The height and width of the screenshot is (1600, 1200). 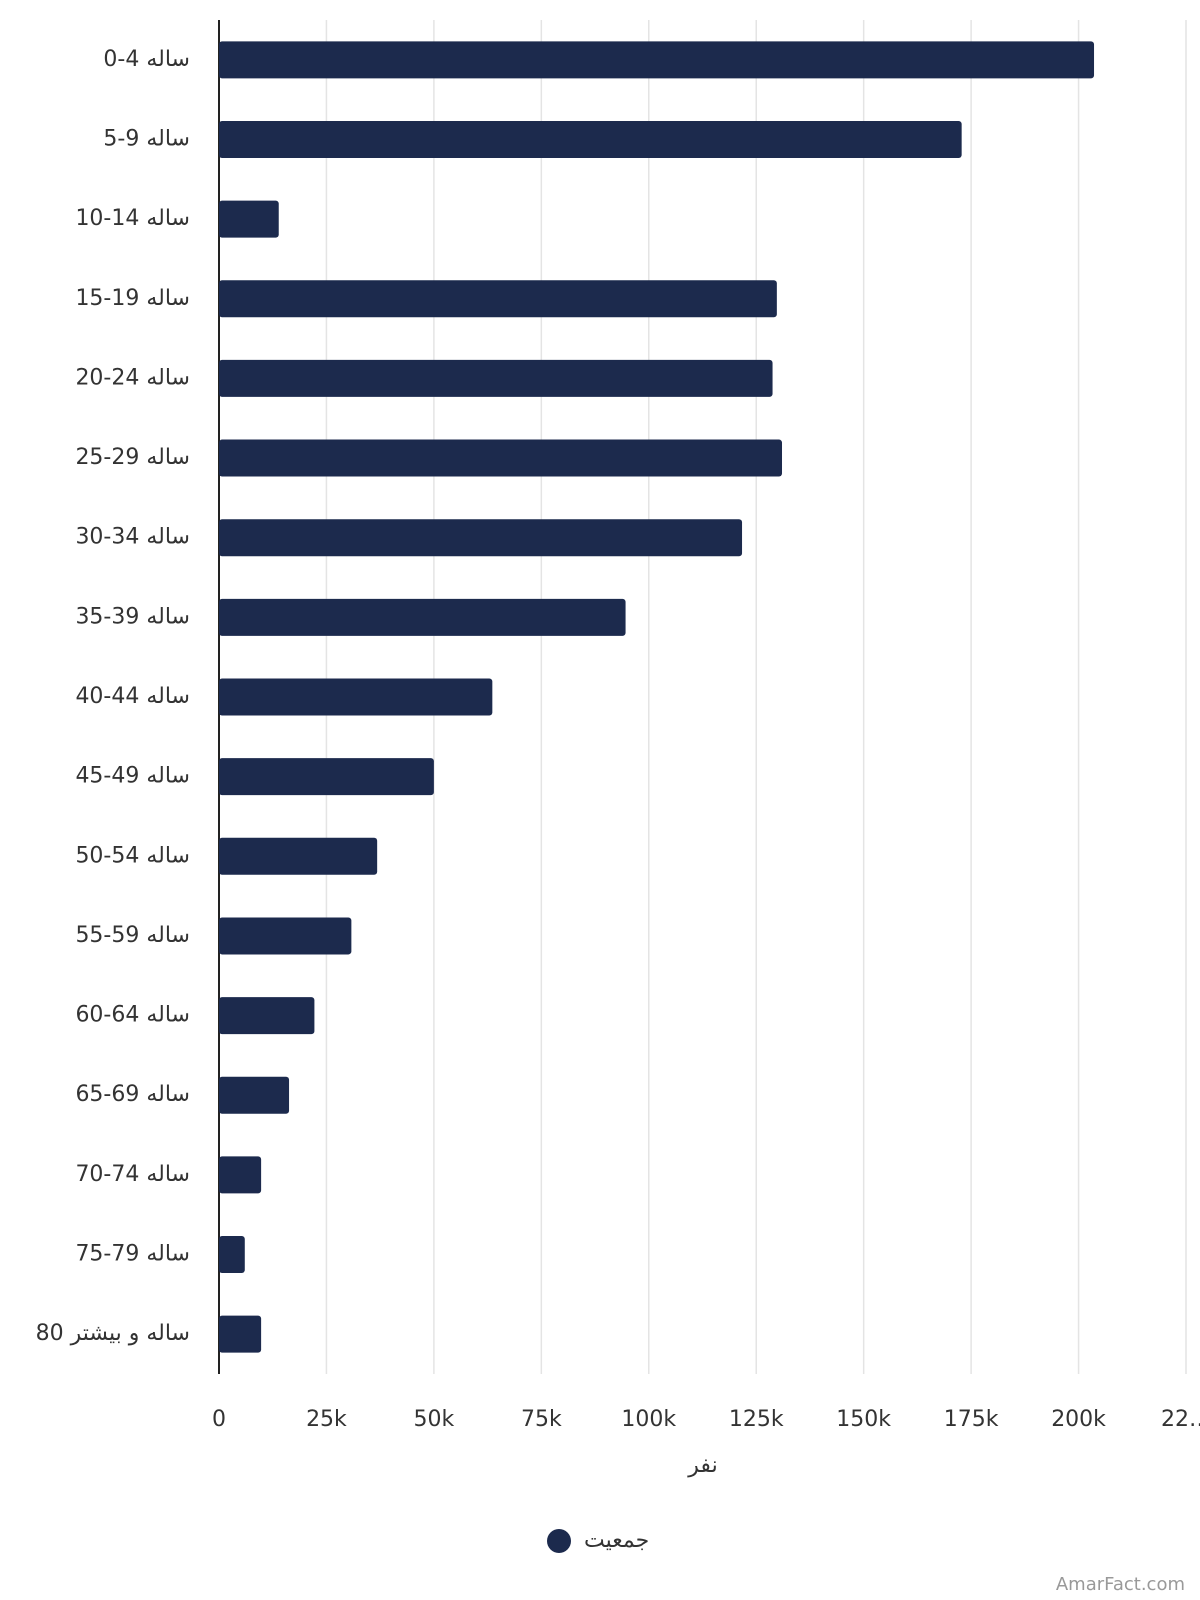 I want to click on y-tick-label: 20-24 ساله, so click(x=132, y=377).